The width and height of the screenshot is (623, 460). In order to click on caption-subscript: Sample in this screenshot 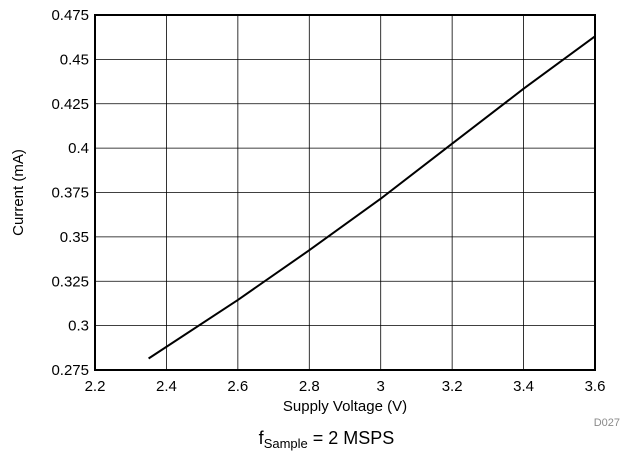, I will do `click(285, 443)`.